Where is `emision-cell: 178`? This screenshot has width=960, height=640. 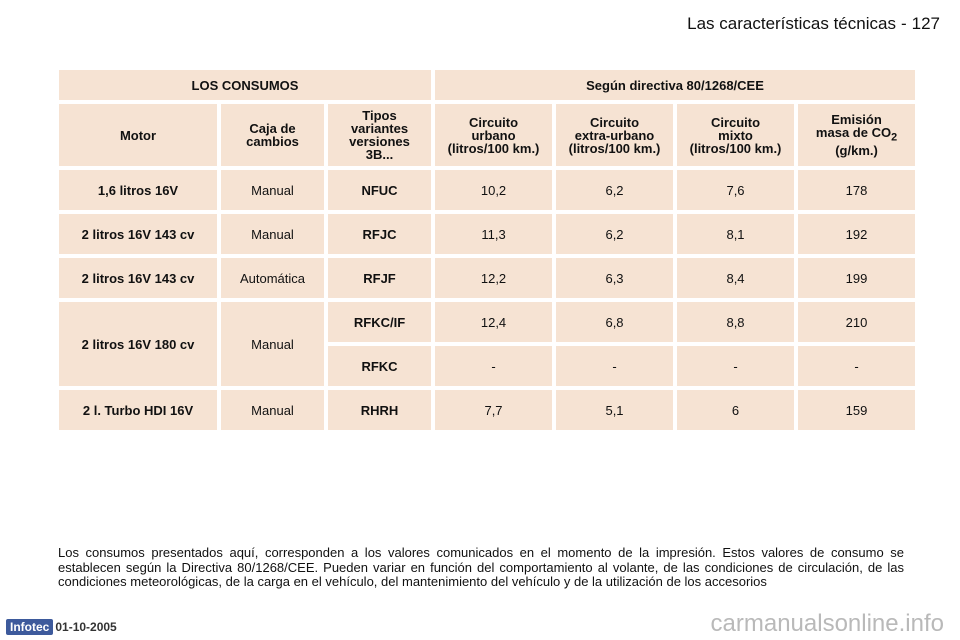
emision-cell: 178 is located at coordinates (857, 190).